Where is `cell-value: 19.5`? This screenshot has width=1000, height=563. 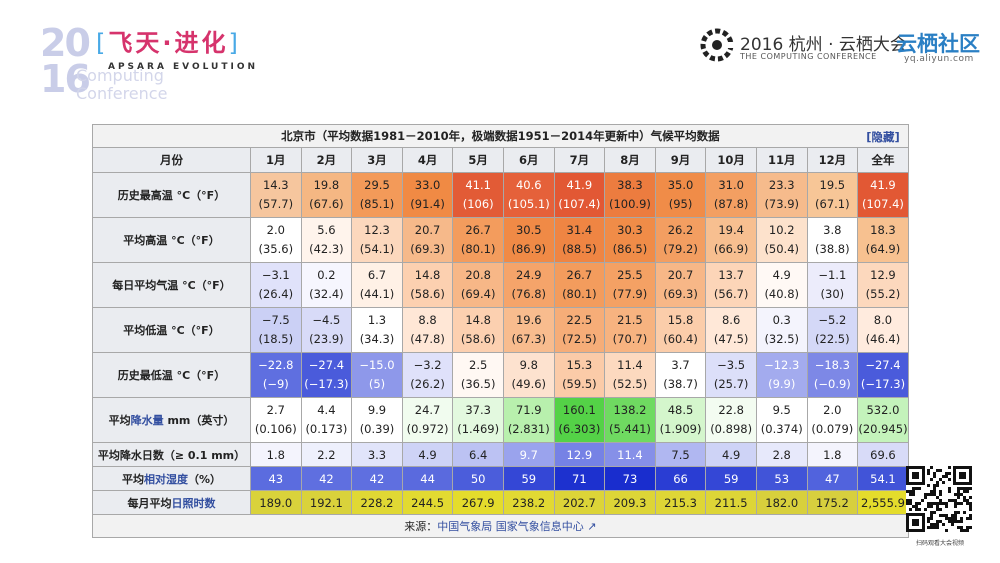 cell-value: 19.5 is located at coordinates (832, 185).